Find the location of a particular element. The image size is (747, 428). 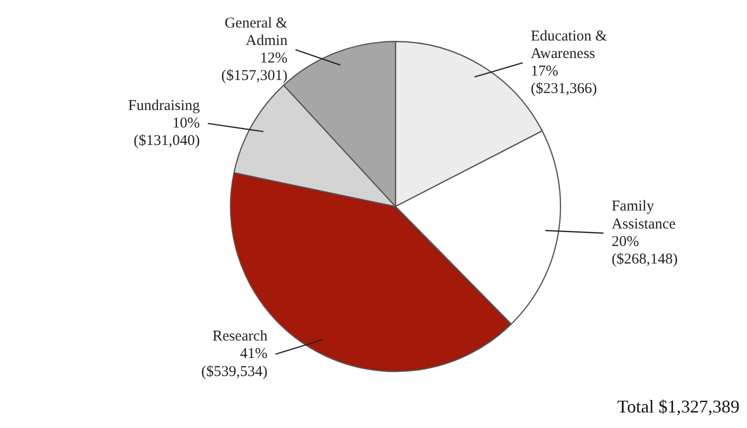

slice-label: Family Assistance is located at coordinates (644, 215).